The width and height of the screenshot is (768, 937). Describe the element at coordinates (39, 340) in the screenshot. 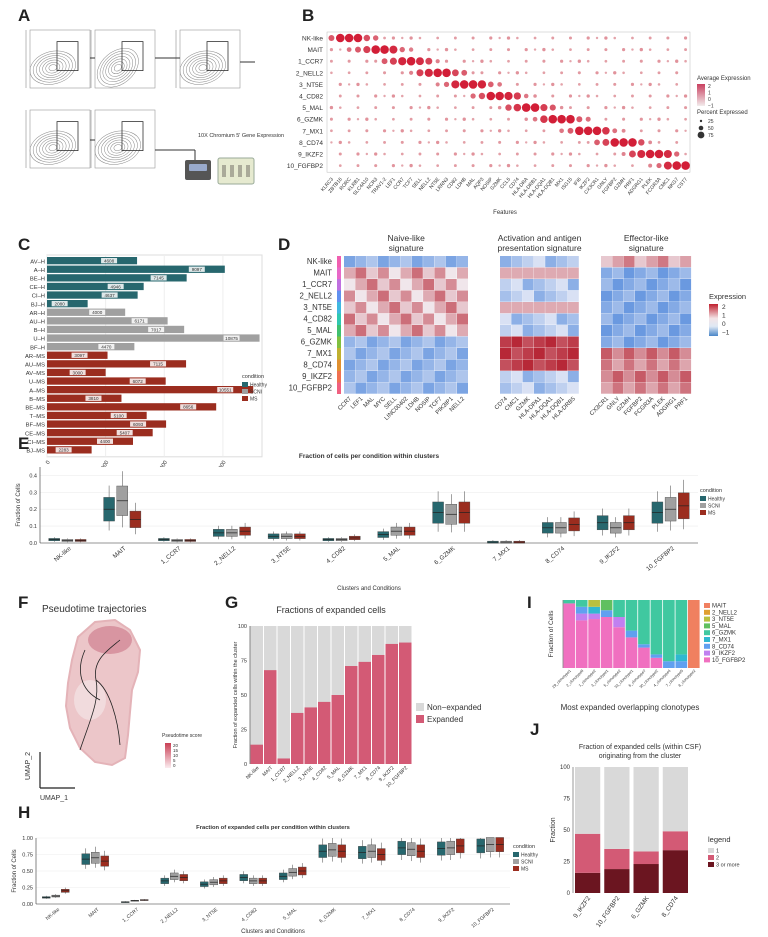

I see `barc-category-label: U–H` at that location.